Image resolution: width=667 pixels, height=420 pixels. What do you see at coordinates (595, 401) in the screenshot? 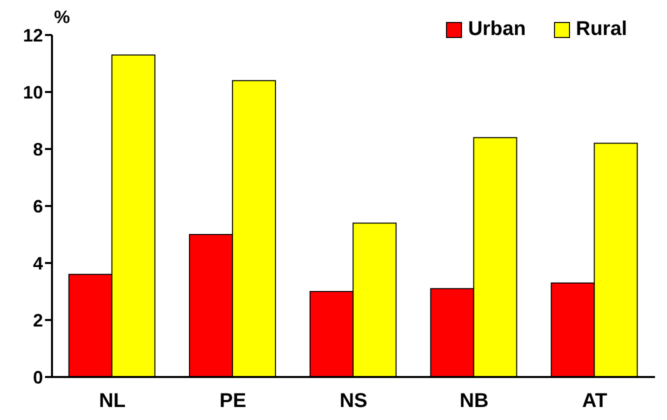
I see `x-tick-label: AT` at bounding box center [595, 401].